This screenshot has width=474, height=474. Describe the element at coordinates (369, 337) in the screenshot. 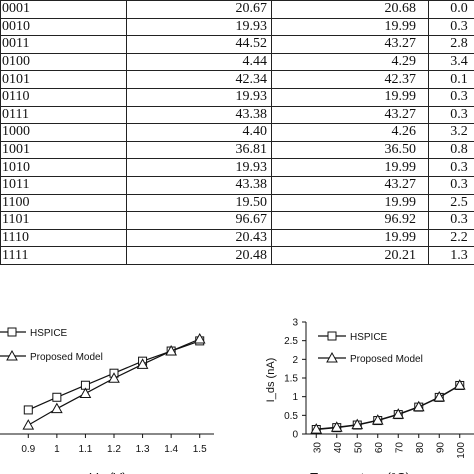

I see `legend-label: HSPICE` at that location.